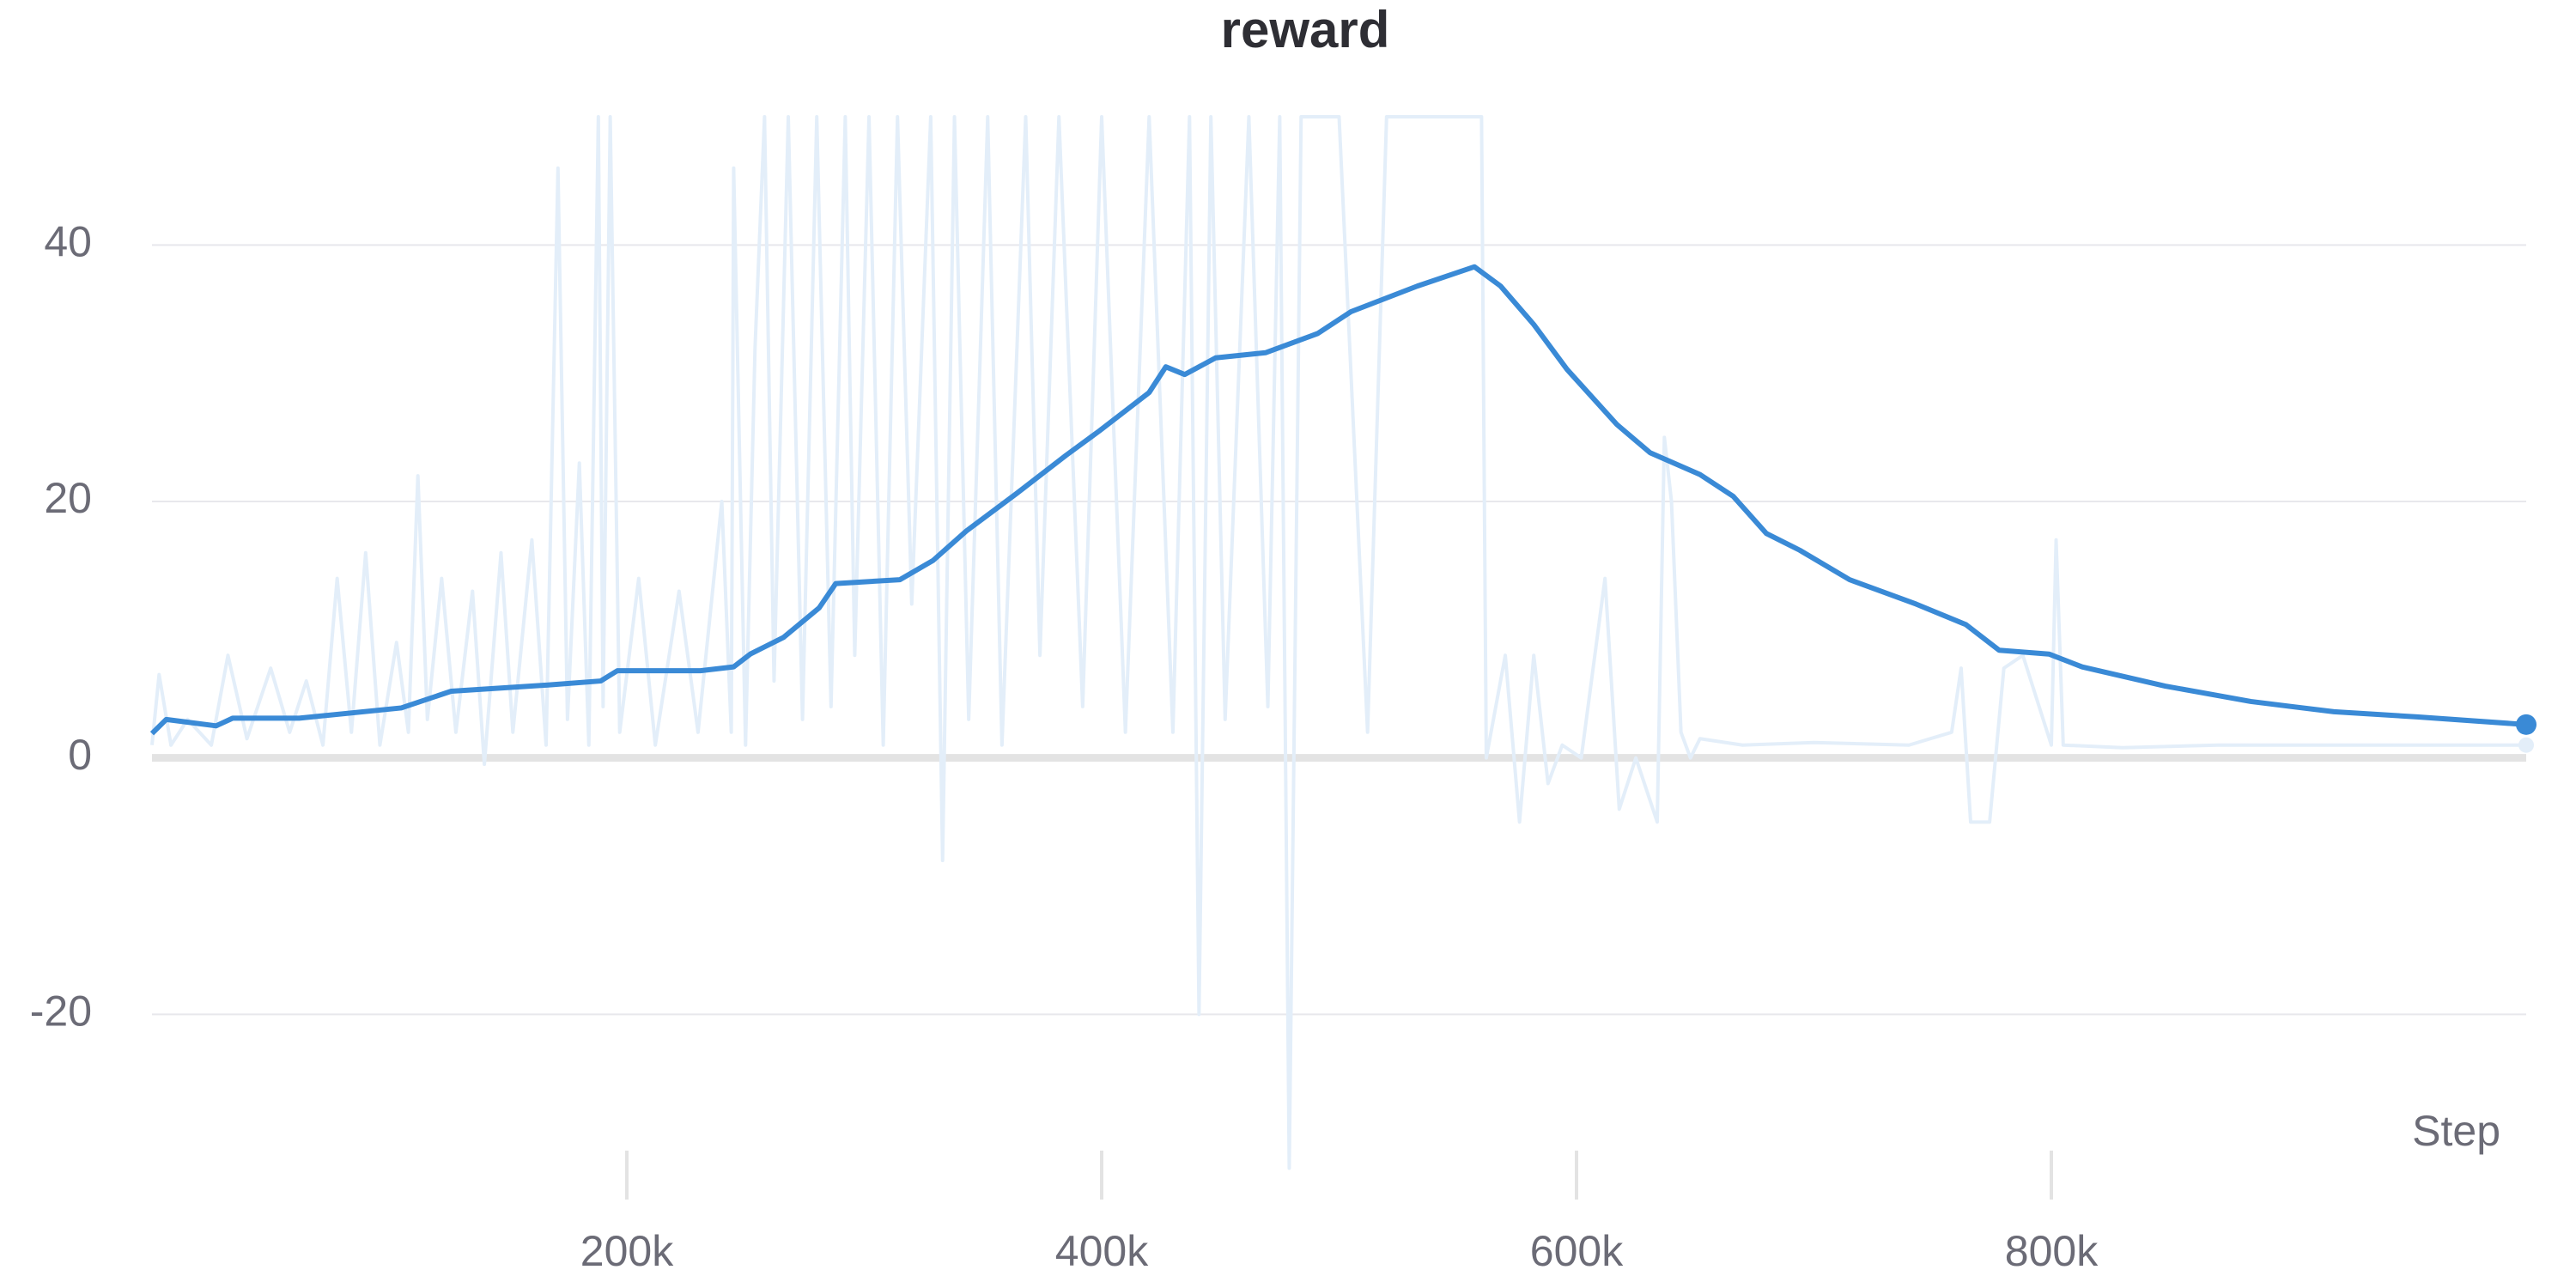 Image resolution: width=2576 pixels, height=1288 pixels. I want to click on y-tick-label: 40, so click(68, 242).